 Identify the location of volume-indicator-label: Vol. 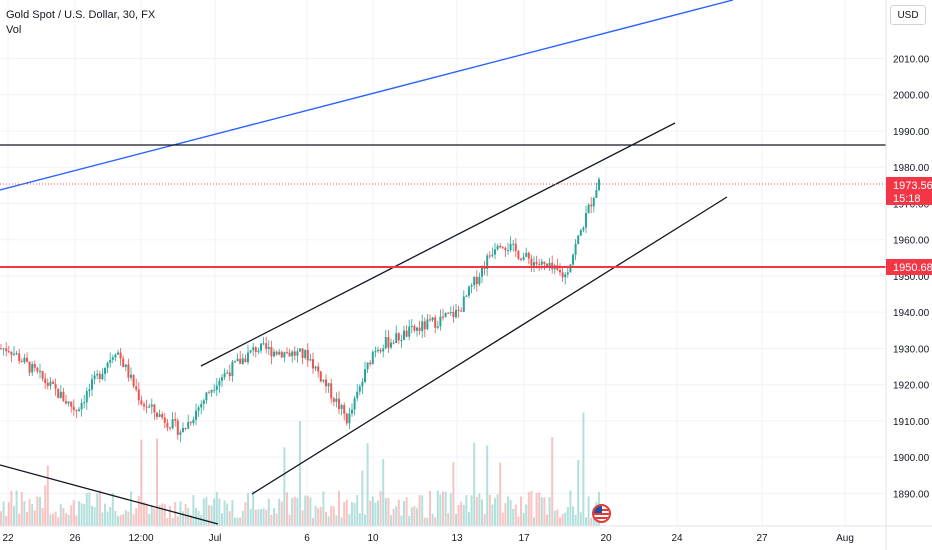
(14, 30).